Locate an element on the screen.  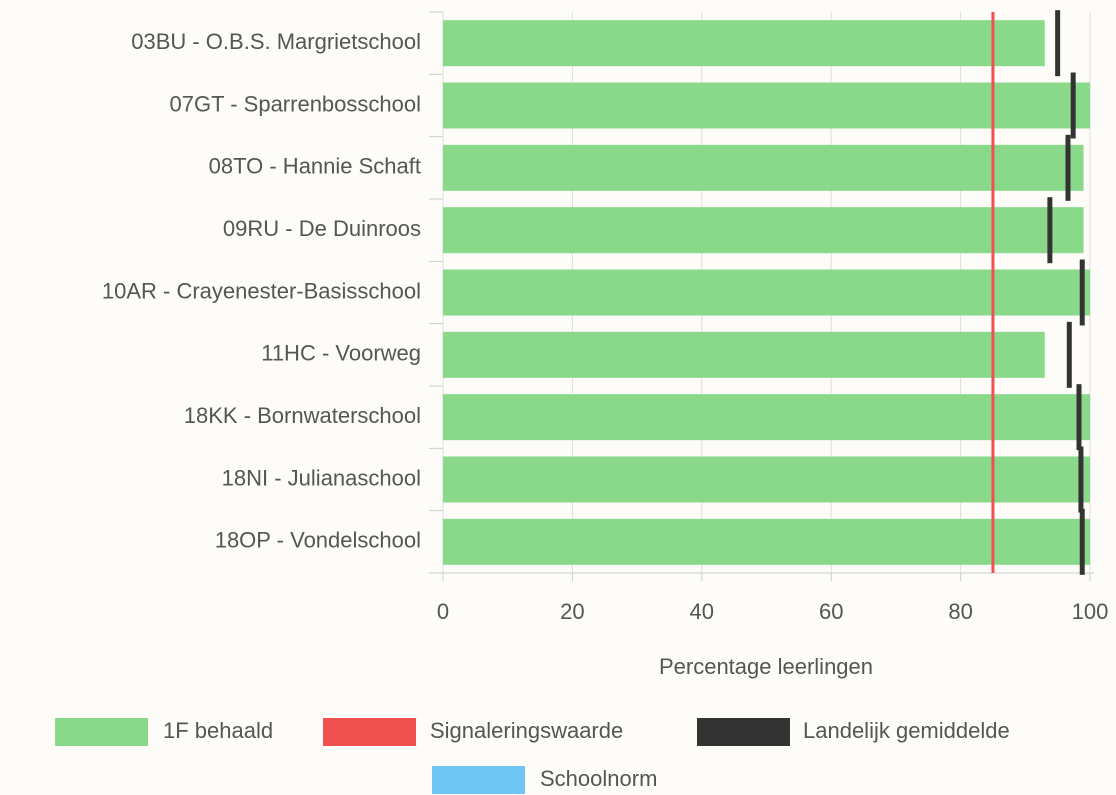
x-axis-label: Percentage leerlingen is located at coordinates (766, 666).